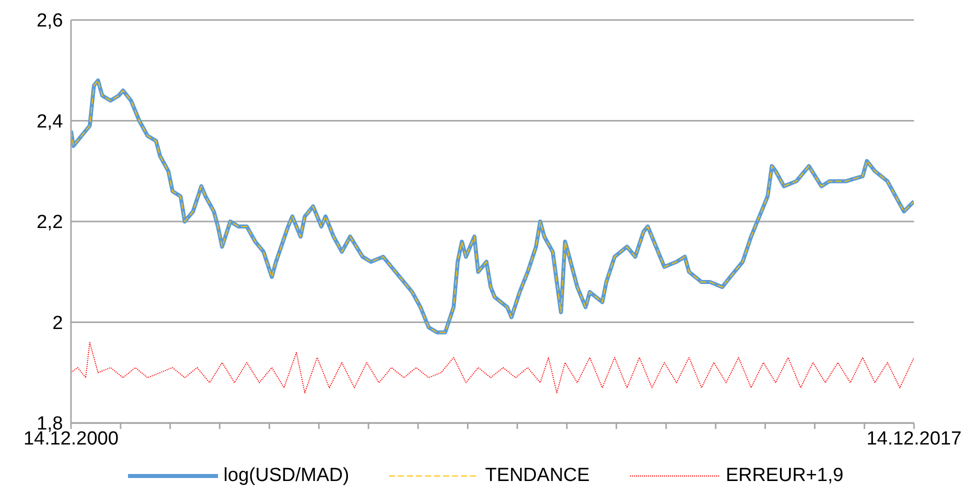 The height and width of the screenshot is (497, 971). Describe the element at coordinates (537, 476) in the screenshot. I see `legend-label: TENDANCE` at that location.